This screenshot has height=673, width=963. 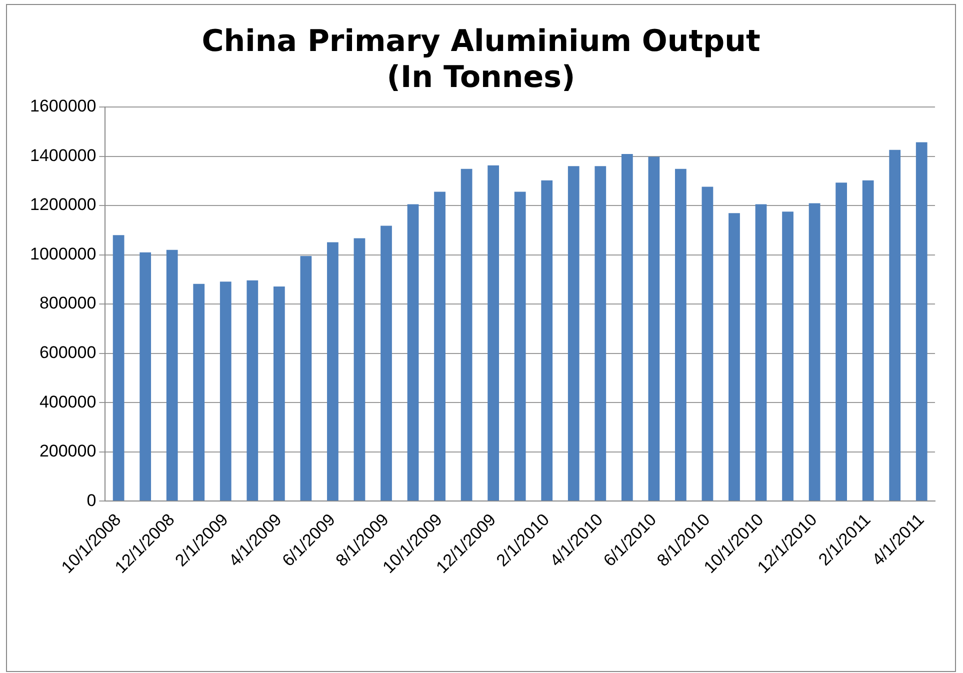 I want to click on y-tick-label: 1400000, so click(x=63, y=155).